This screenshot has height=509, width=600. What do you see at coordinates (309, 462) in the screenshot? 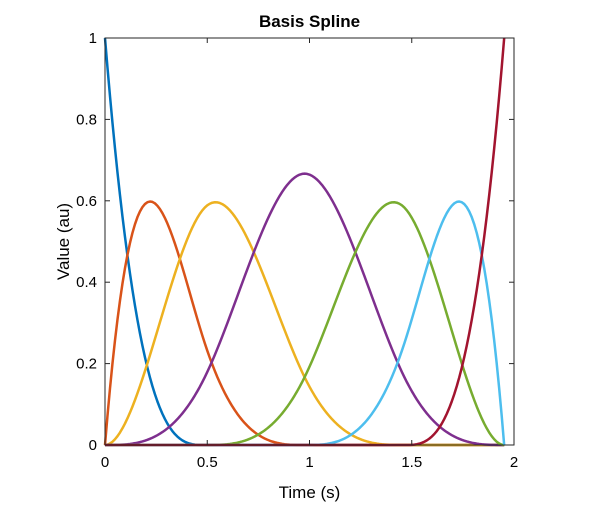
I see `x-tick-label: 1` at bounding box center [309, 462].